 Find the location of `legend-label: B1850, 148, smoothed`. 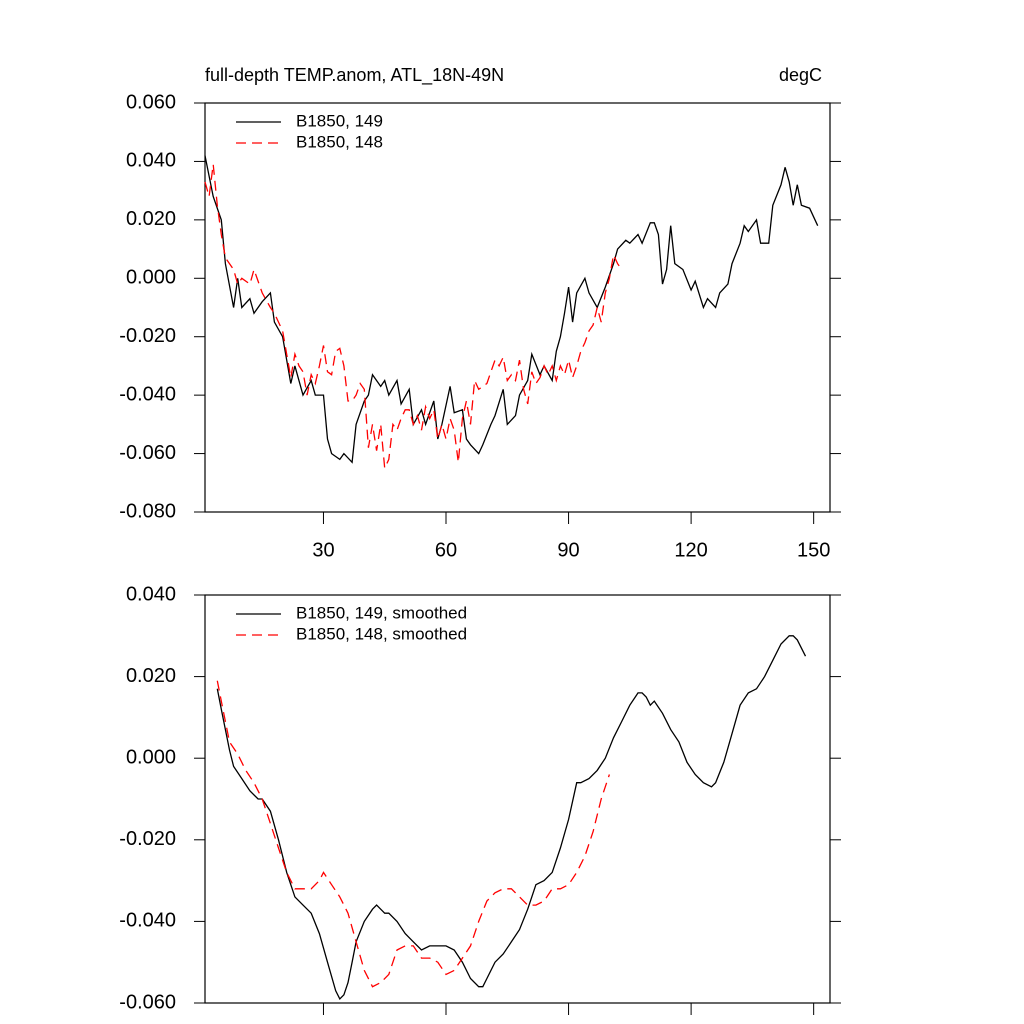

legend-label: B1850, 148, smoothed is located at coordinates (381, 633).